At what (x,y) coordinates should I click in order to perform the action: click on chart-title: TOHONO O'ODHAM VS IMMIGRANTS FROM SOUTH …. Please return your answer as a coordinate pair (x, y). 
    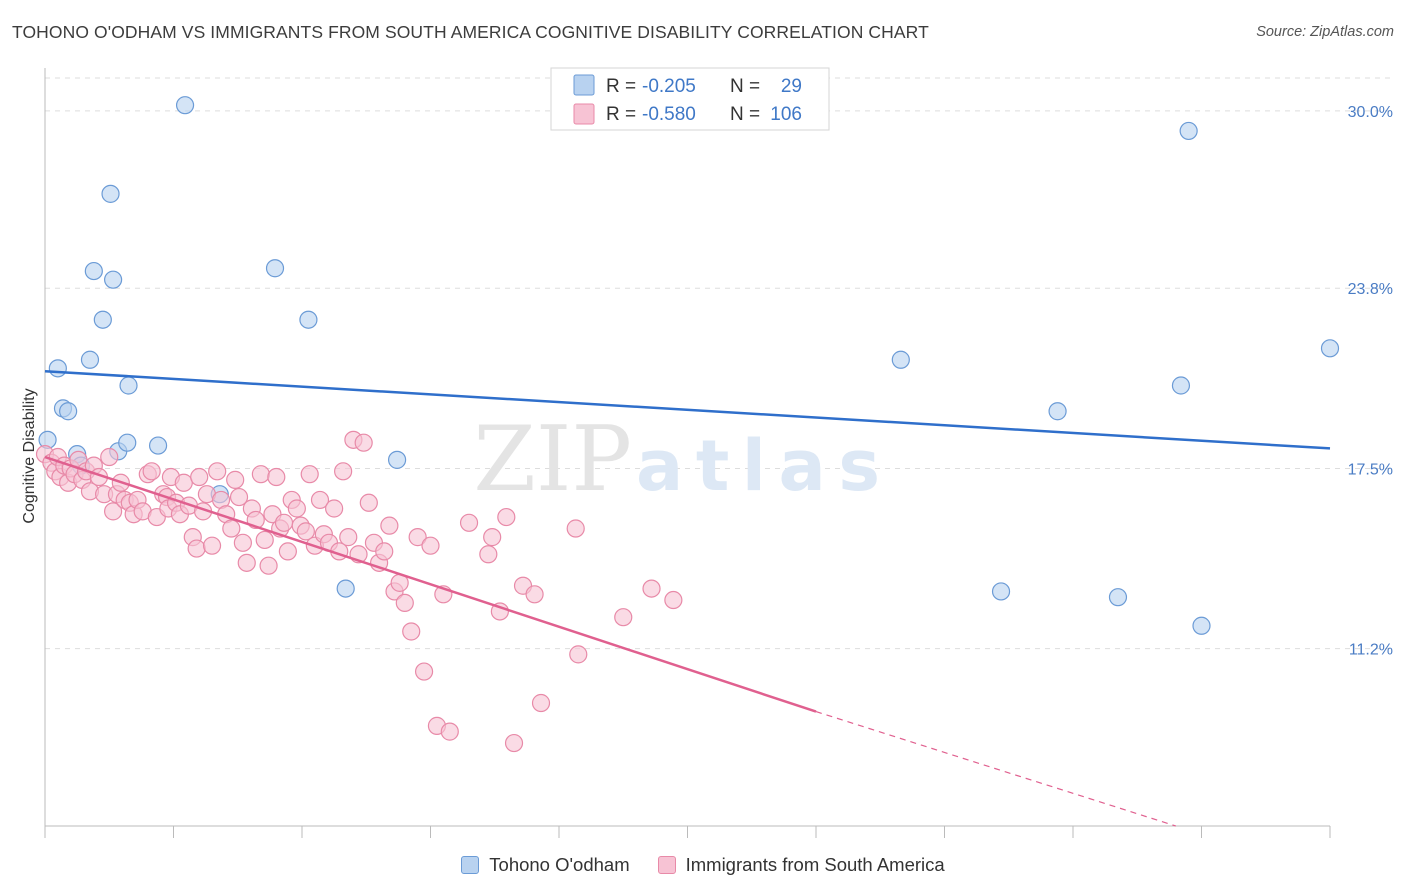
    Looking at the image, I should click on (470, 32).